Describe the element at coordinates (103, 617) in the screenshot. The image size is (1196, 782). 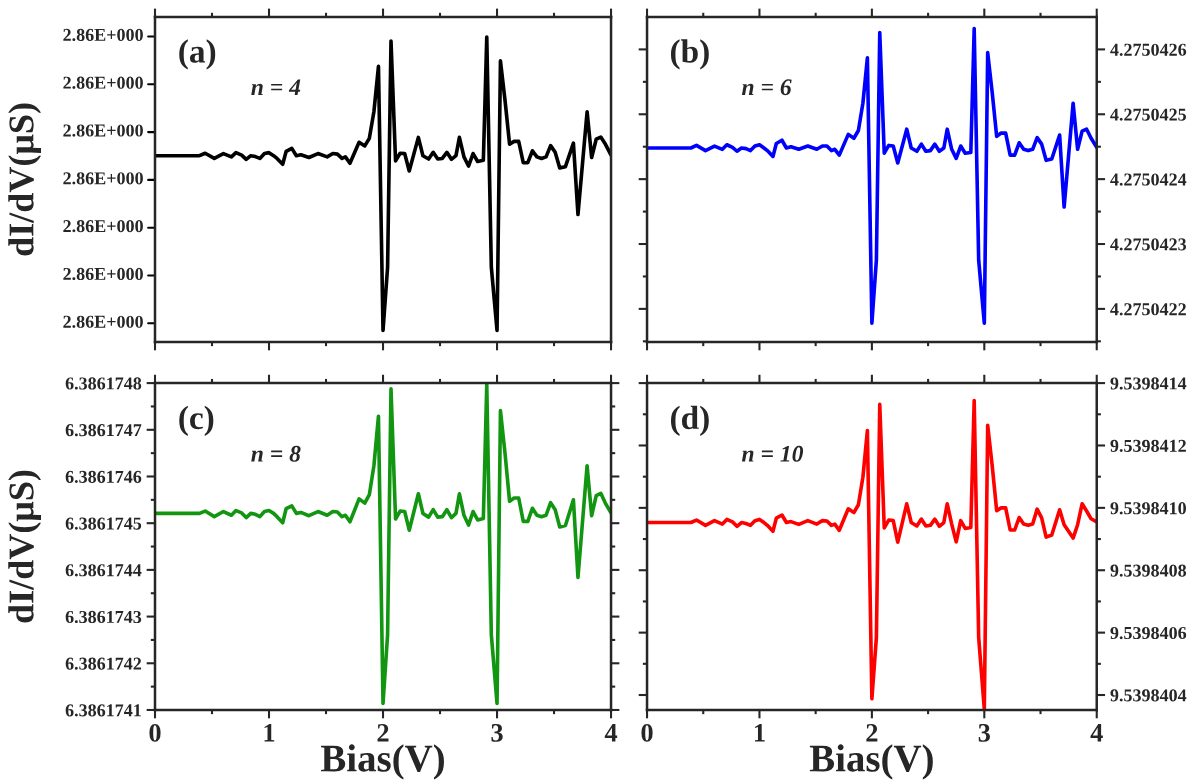
I see `y-tick-label: 6.3861743` at that location.